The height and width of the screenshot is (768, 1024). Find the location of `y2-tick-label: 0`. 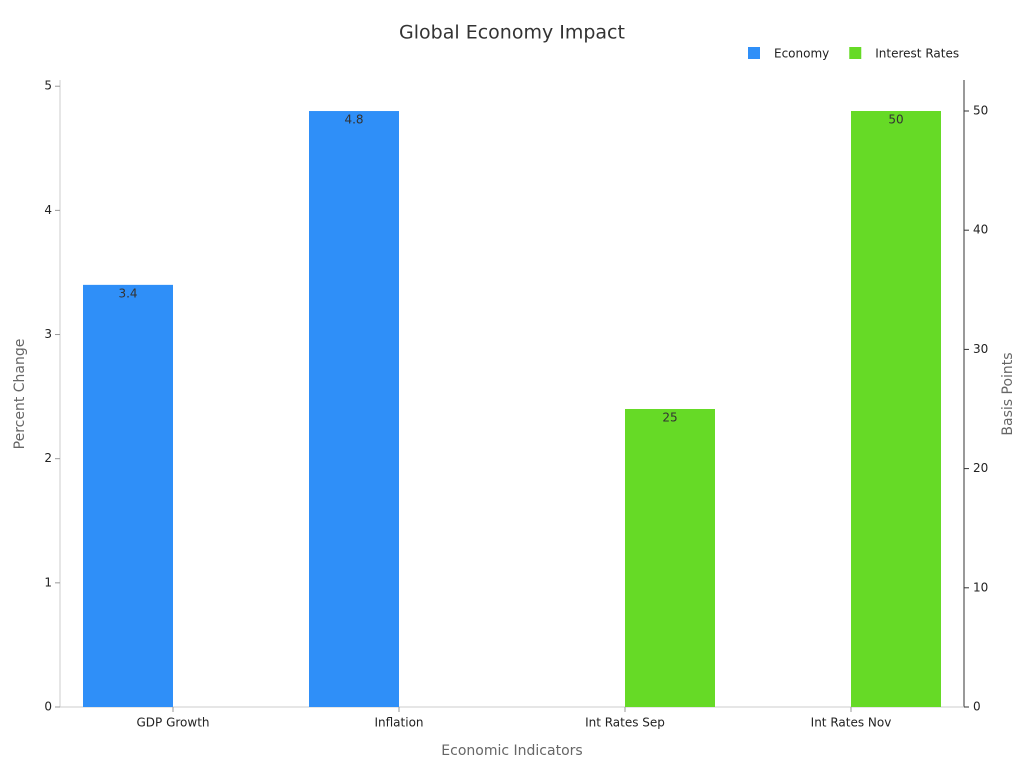

y2-tick-label: 0 is located at coordinates (977, 707).